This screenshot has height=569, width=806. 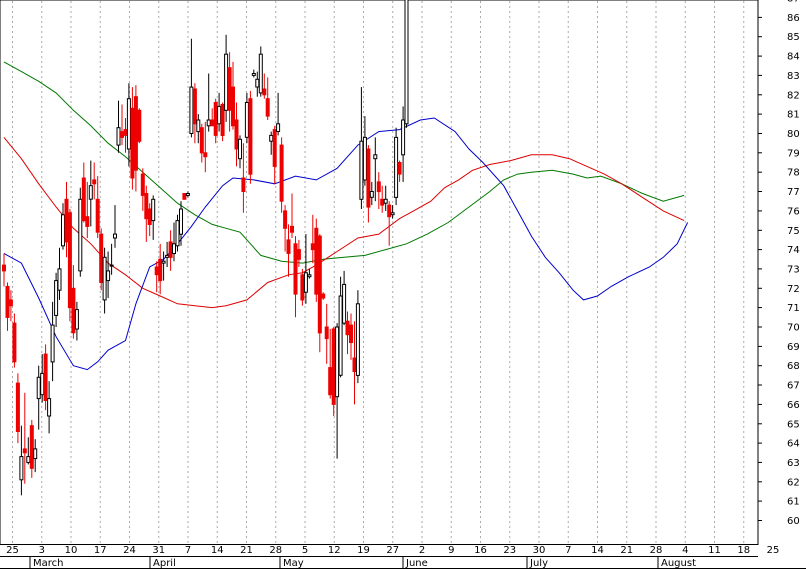 What do you see at coordinates (793, 37) in the screenshot?
I see `y-tick-label: 85` at bounding box center [793, 37].